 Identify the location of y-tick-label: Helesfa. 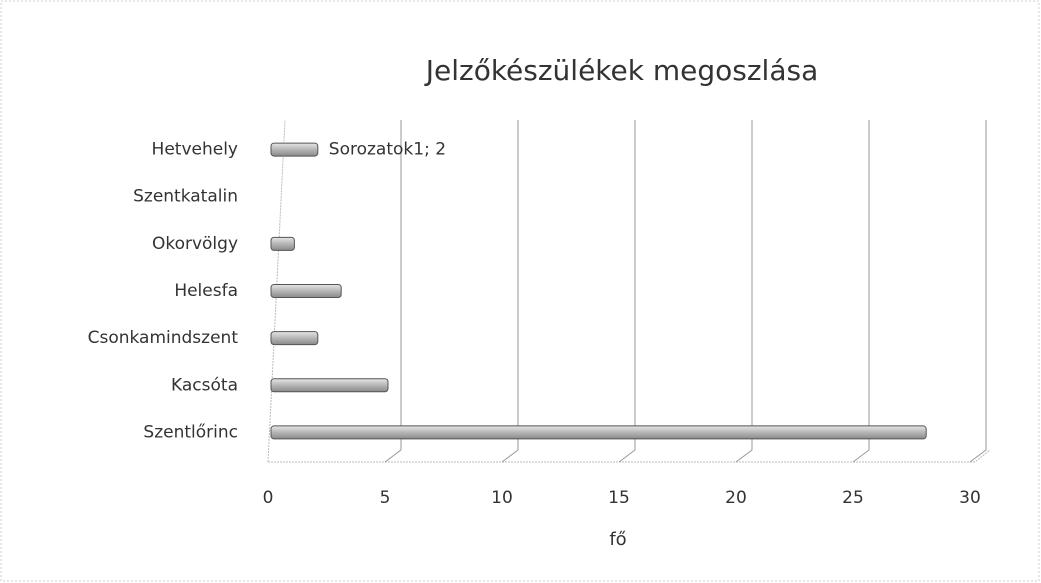
(206, 291).